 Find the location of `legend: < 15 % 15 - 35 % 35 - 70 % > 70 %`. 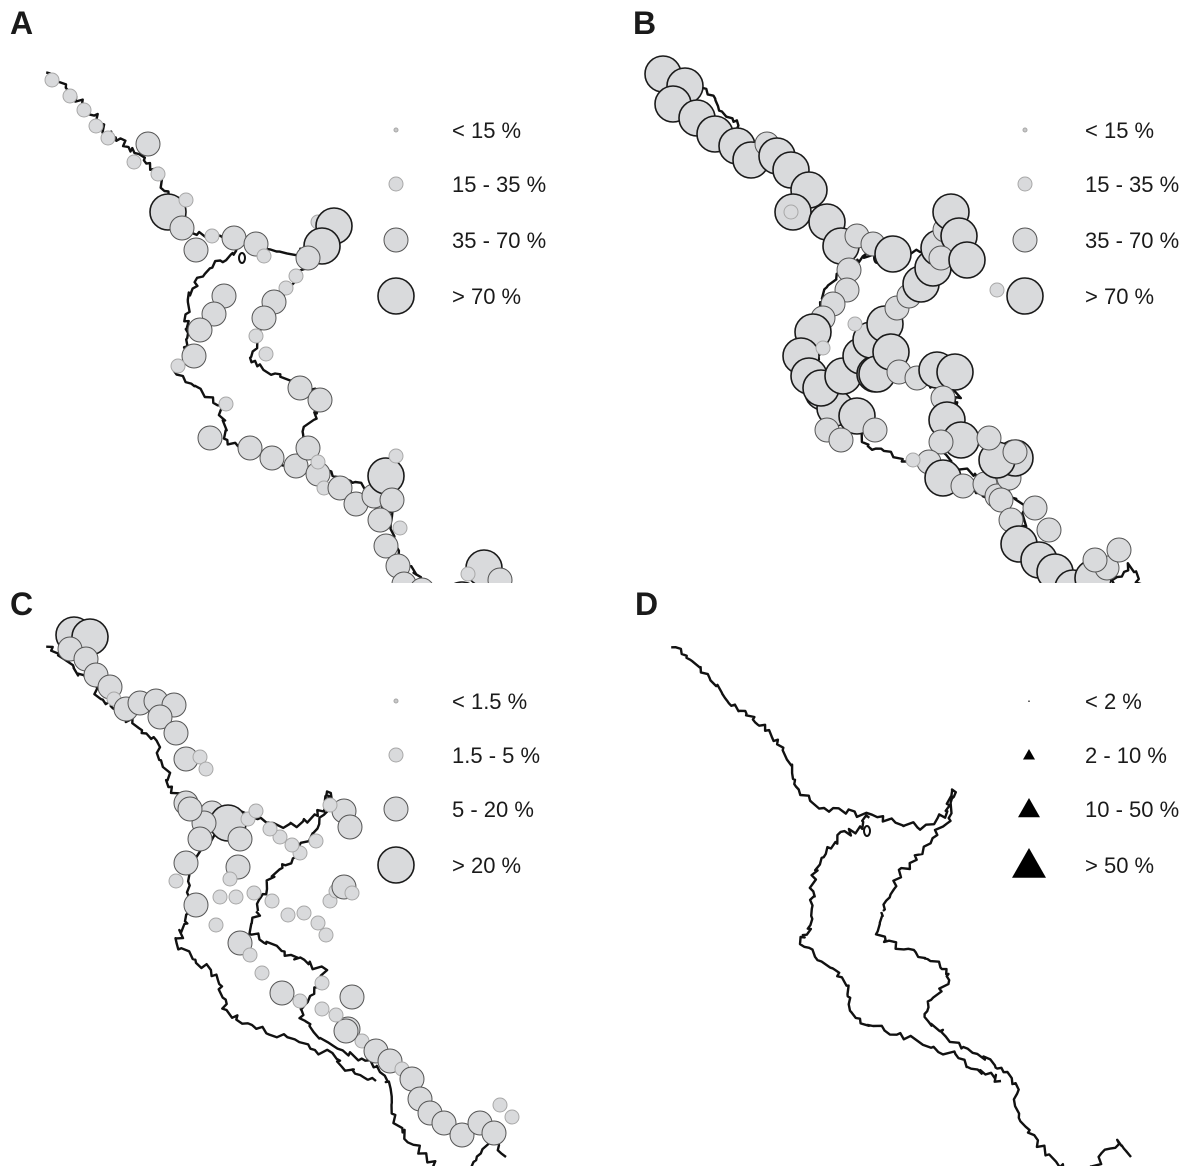

legend: < 15 % 15 - 35 % 35 - 70 % > 70 % is located at coordinates (461, 216).